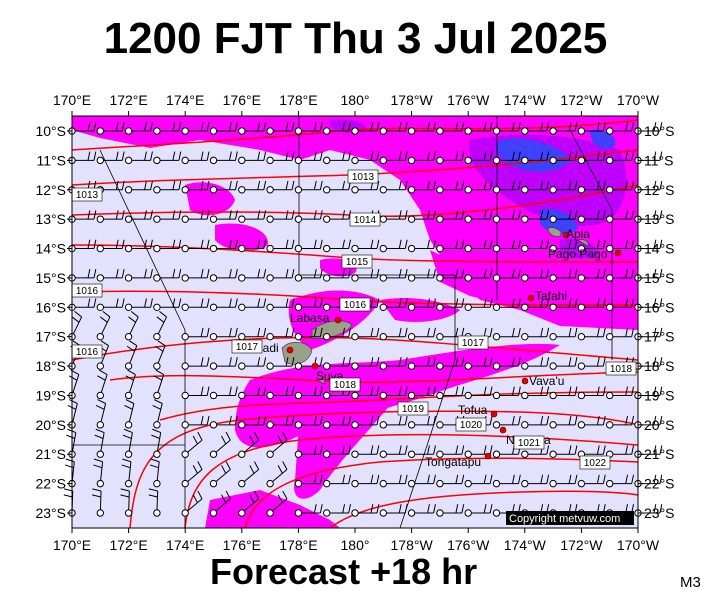 Image resolution: width=711 pixels, height=600 pixels. What do you see at coordinates (355, 100) in the screenshot?
I see `lon-label-top: 180°` at bounding box center [355, 100].